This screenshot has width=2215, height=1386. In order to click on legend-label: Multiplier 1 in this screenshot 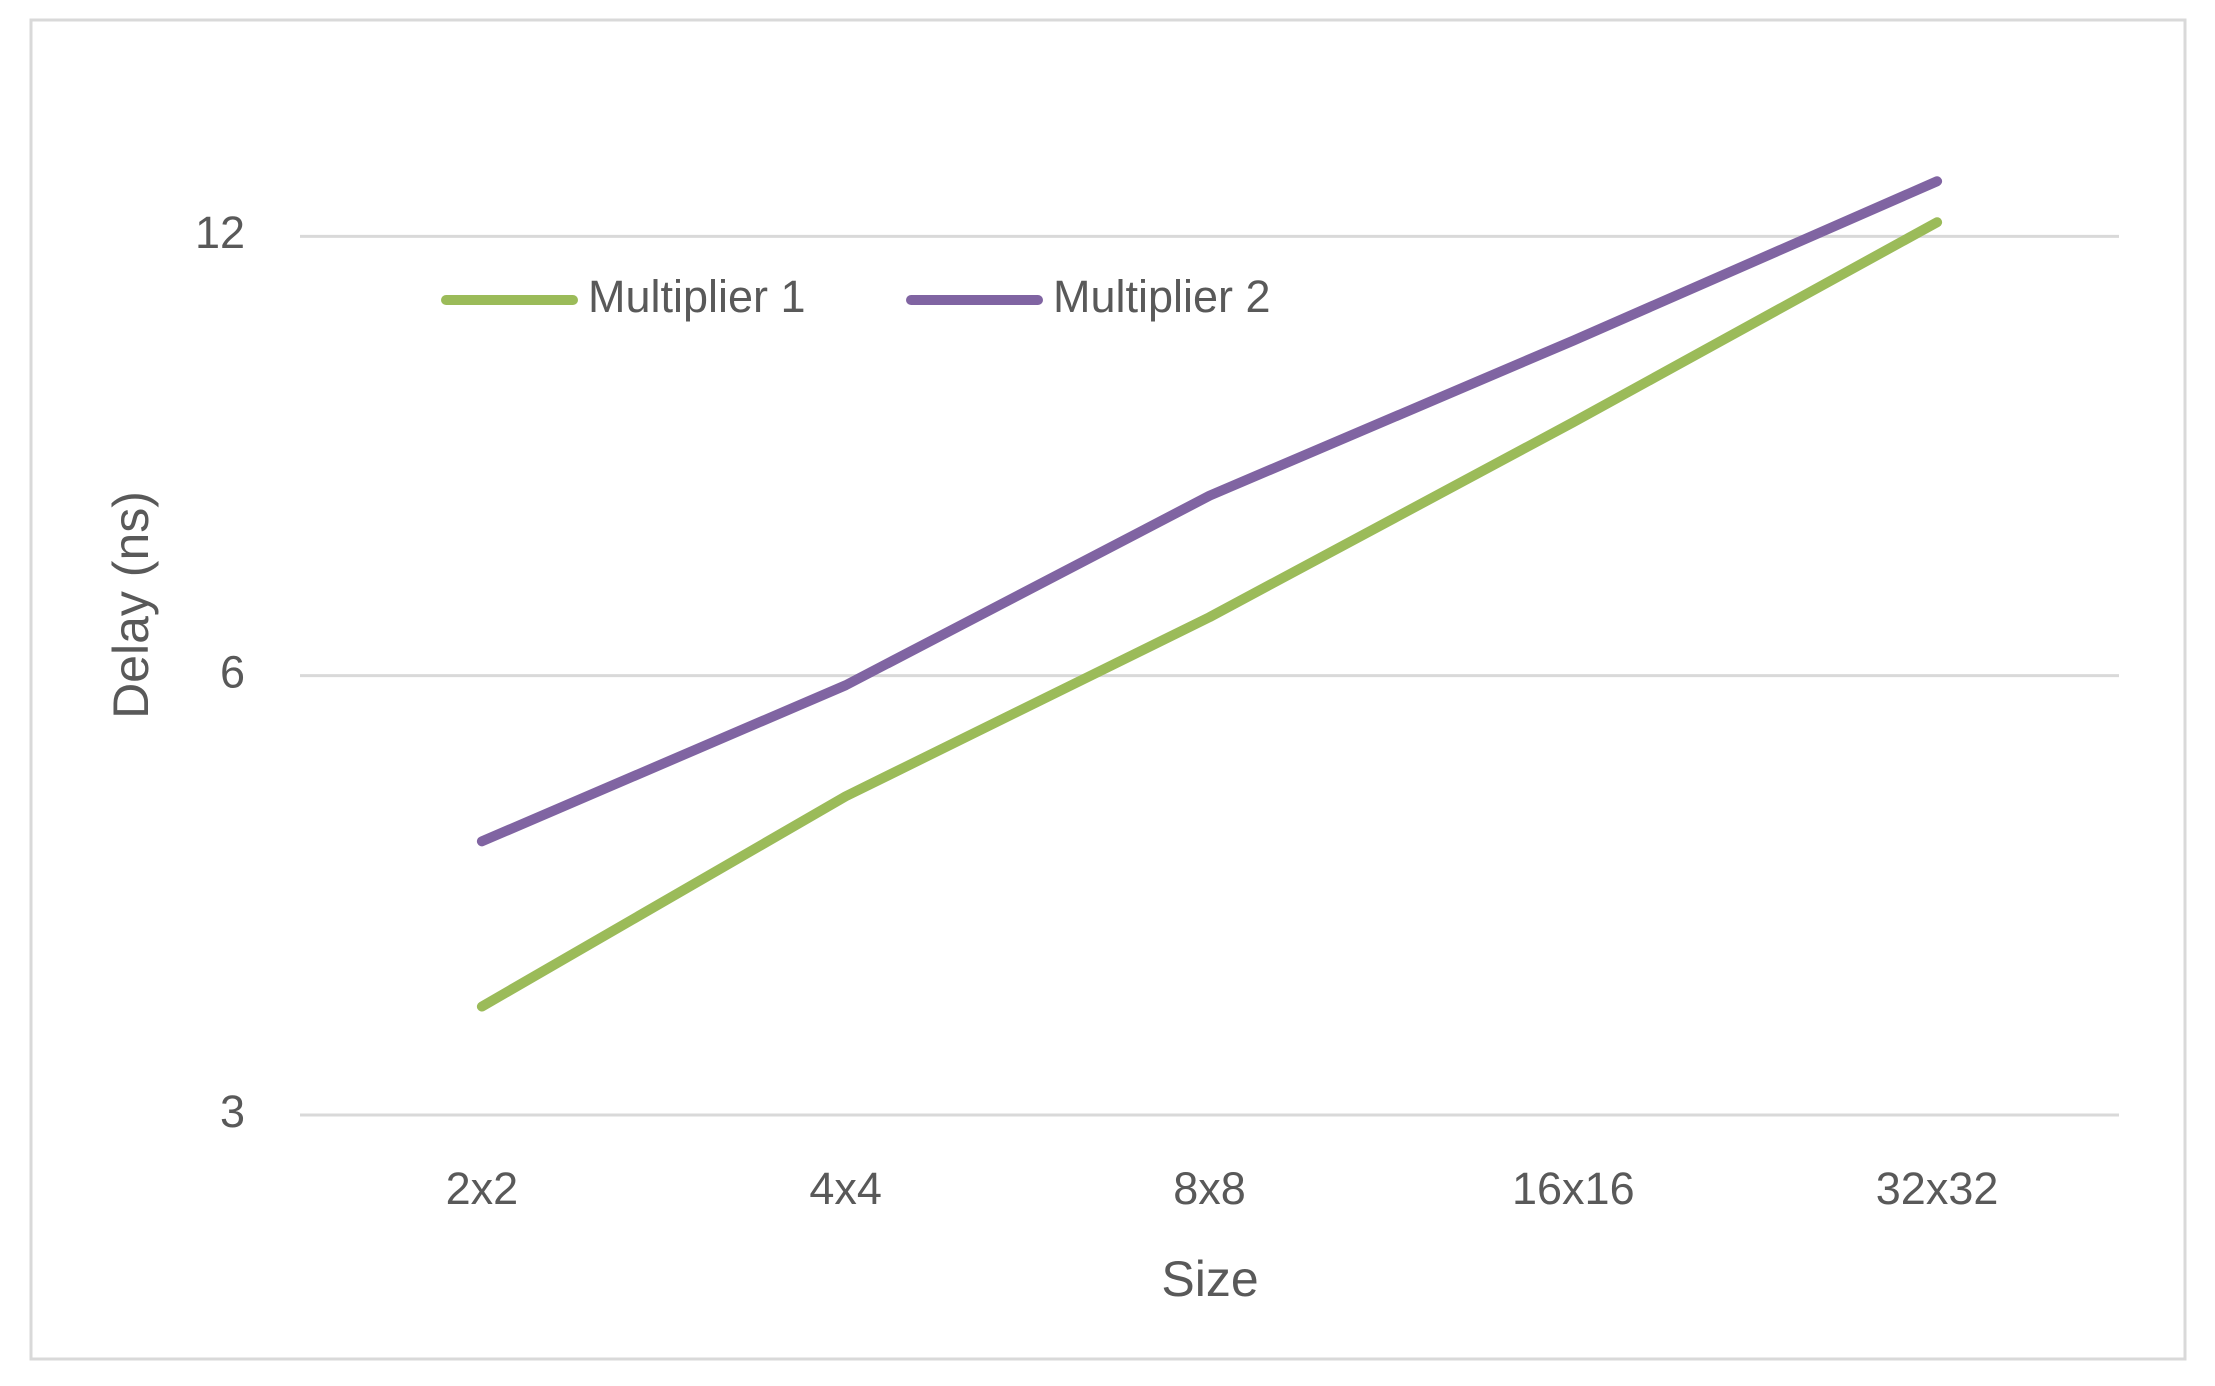, I will do `click(697, 296)`.